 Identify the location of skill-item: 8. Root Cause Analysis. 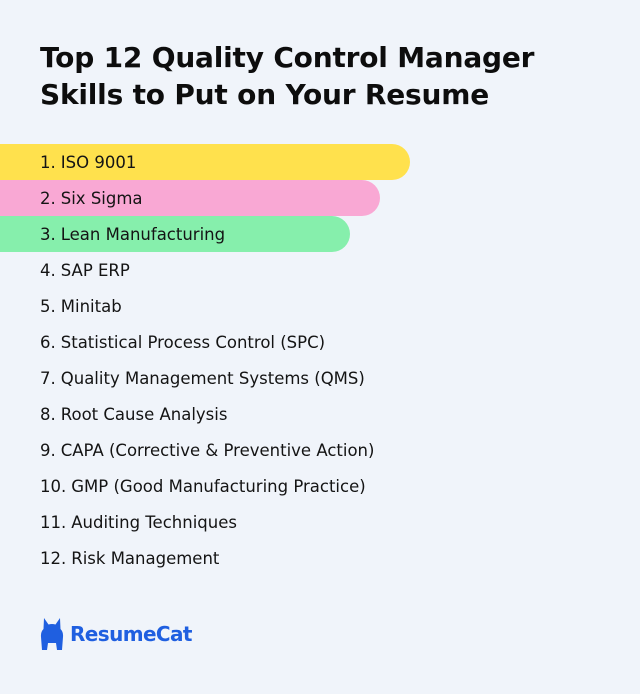
(205, 414).